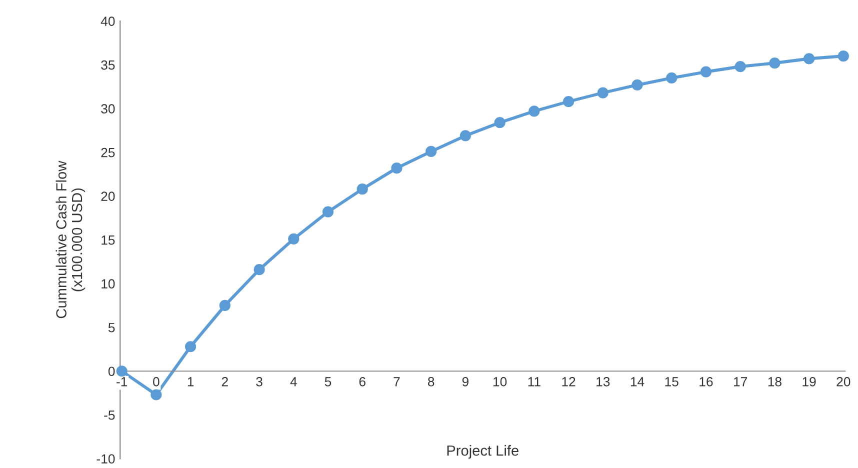 Image resolution: width=858 pixels, height=468 pixels. Describe the element at coordinates (775, 381) in the screenshot. I see `x-tick-label: 18` at that location.